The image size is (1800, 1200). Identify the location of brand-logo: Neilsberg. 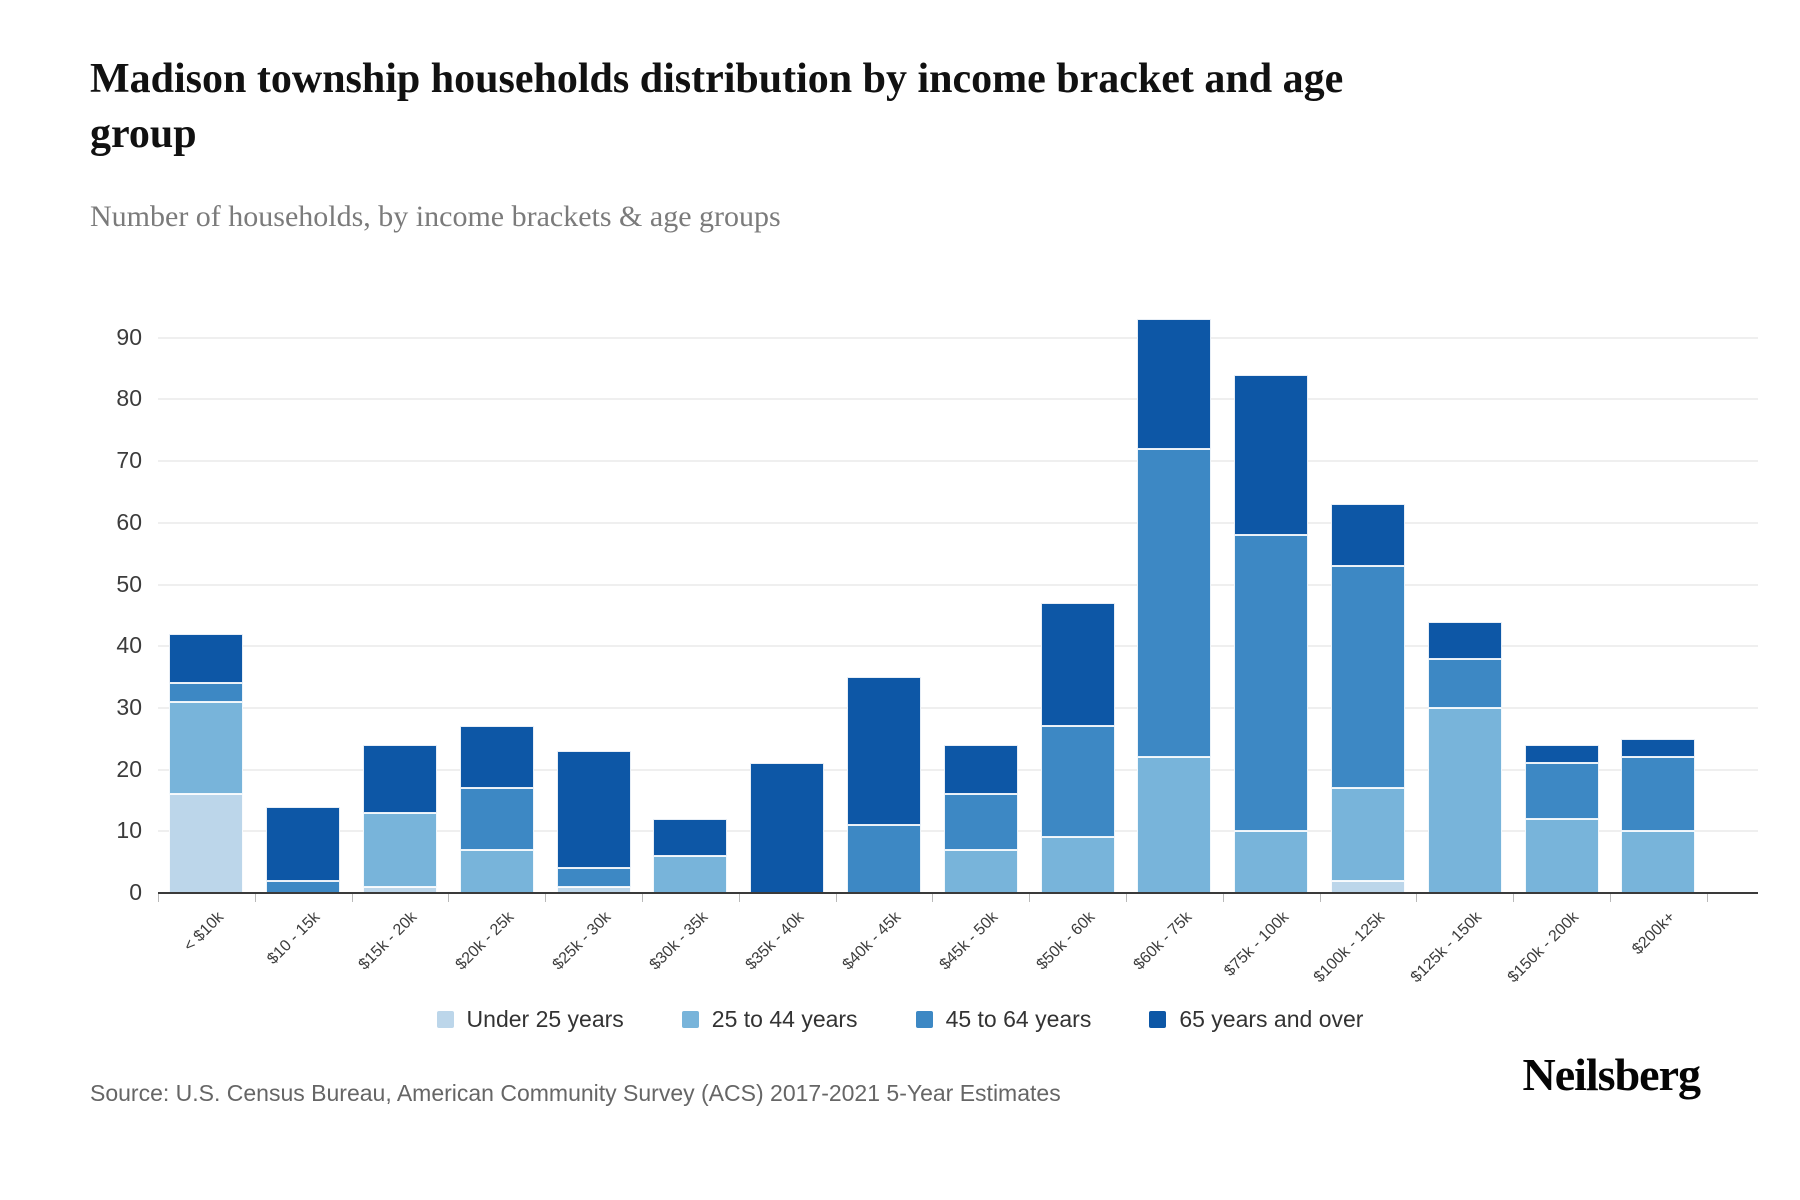
(1611, 1074).